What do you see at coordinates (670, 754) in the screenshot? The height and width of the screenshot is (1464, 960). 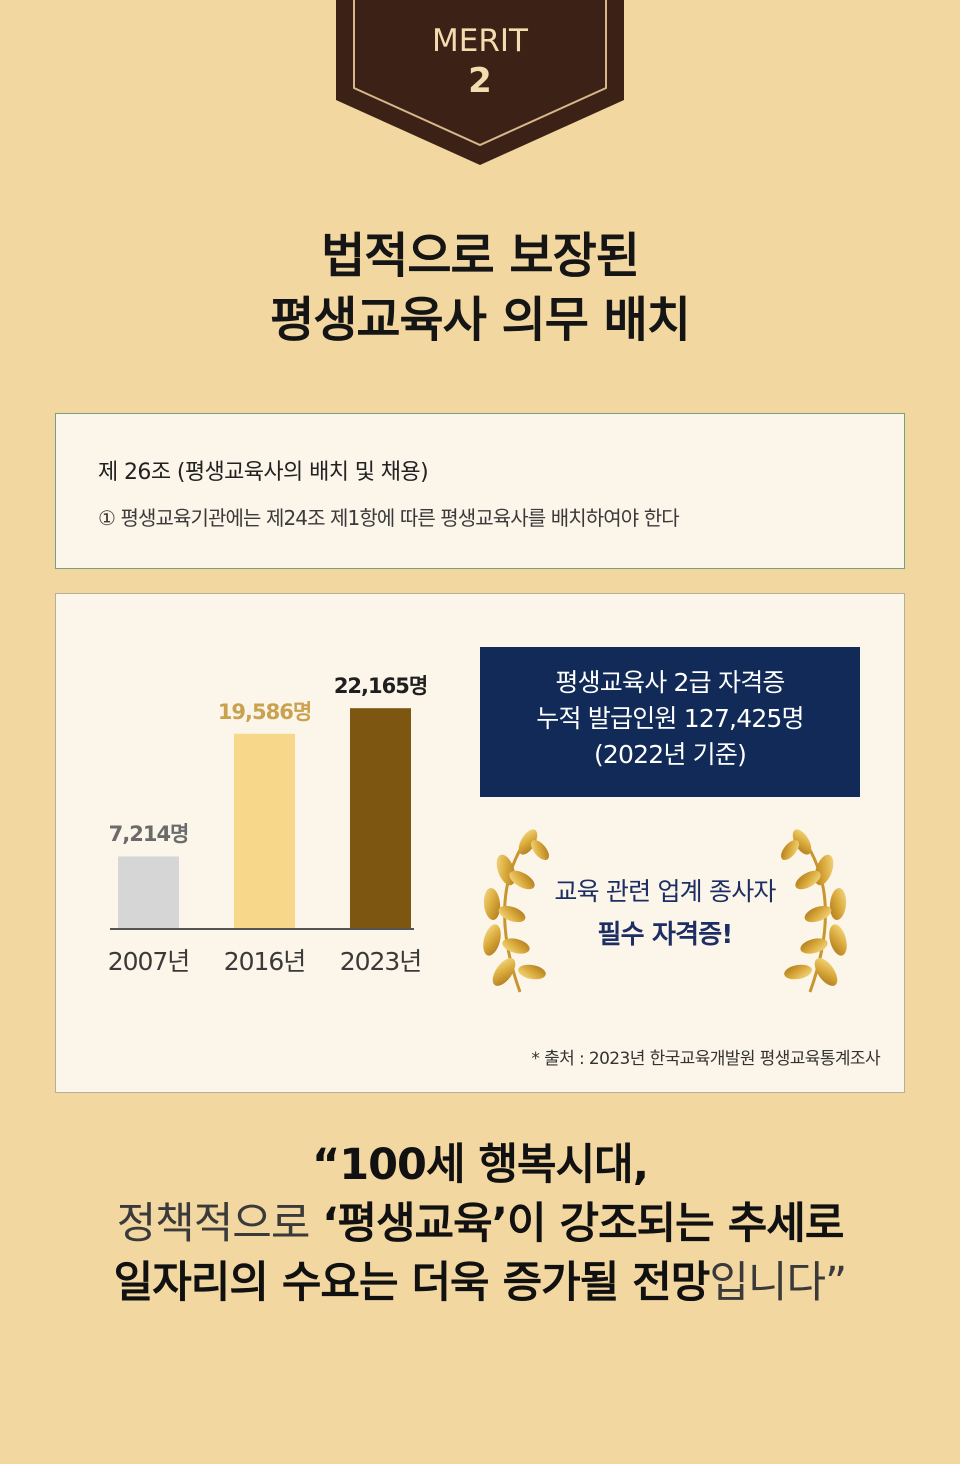 I see `certificate-line3: (2022년 기준)` at bounding box center [670, 754].